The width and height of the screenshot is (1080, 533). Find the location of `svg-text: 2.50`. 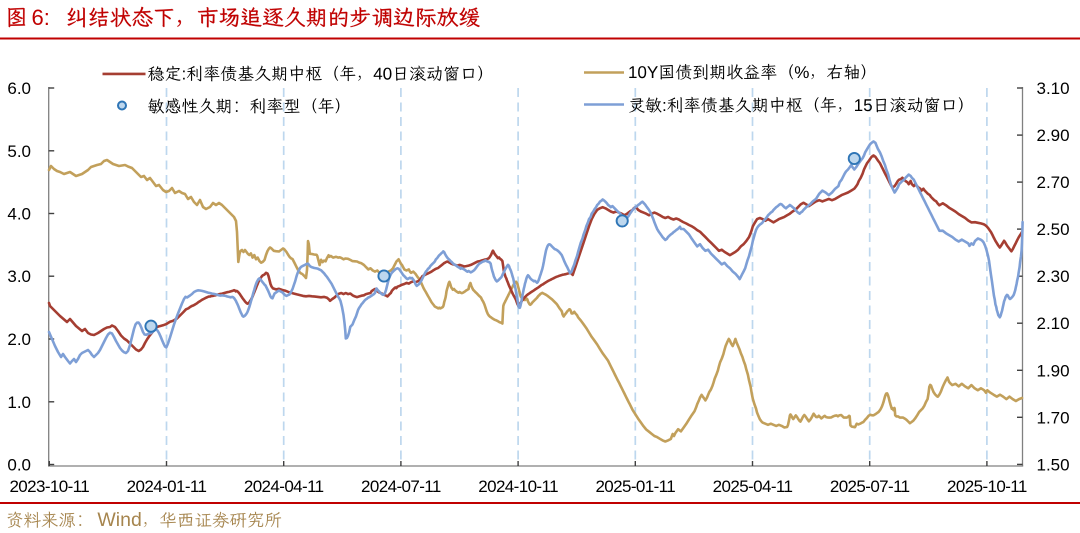

svg-text: 2.50 is located at coordinates (1053, 229).